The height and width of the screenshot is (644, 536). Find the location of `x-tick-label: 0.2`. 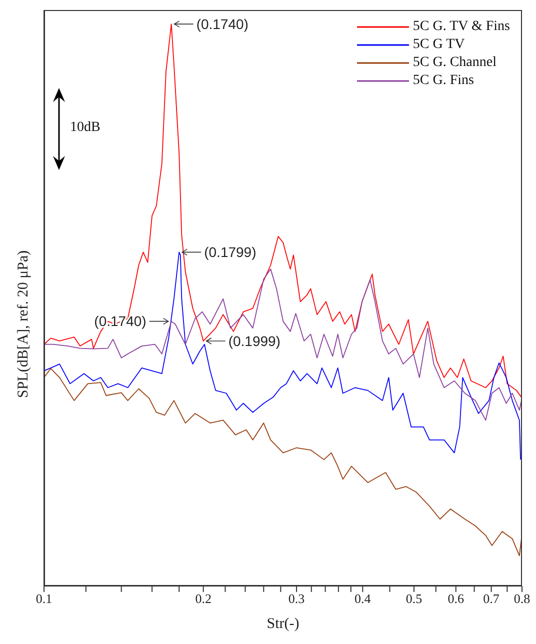

x-tick-label: 0.2 is located at coordinates (203, 598).